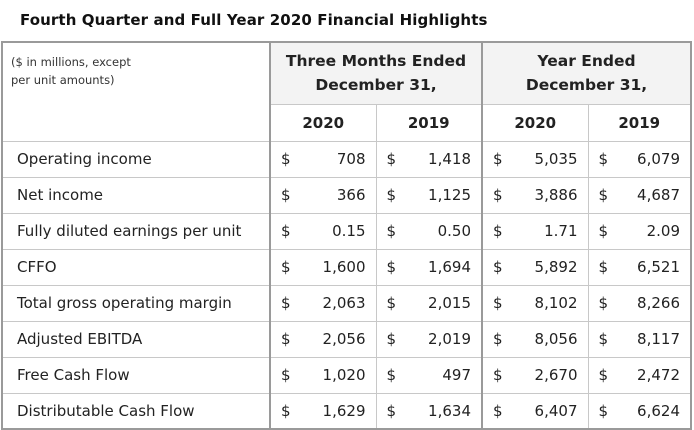  Describe the element at coordinates (136, 159) in the screenshot. I see `row-label: Operating income` at that location.